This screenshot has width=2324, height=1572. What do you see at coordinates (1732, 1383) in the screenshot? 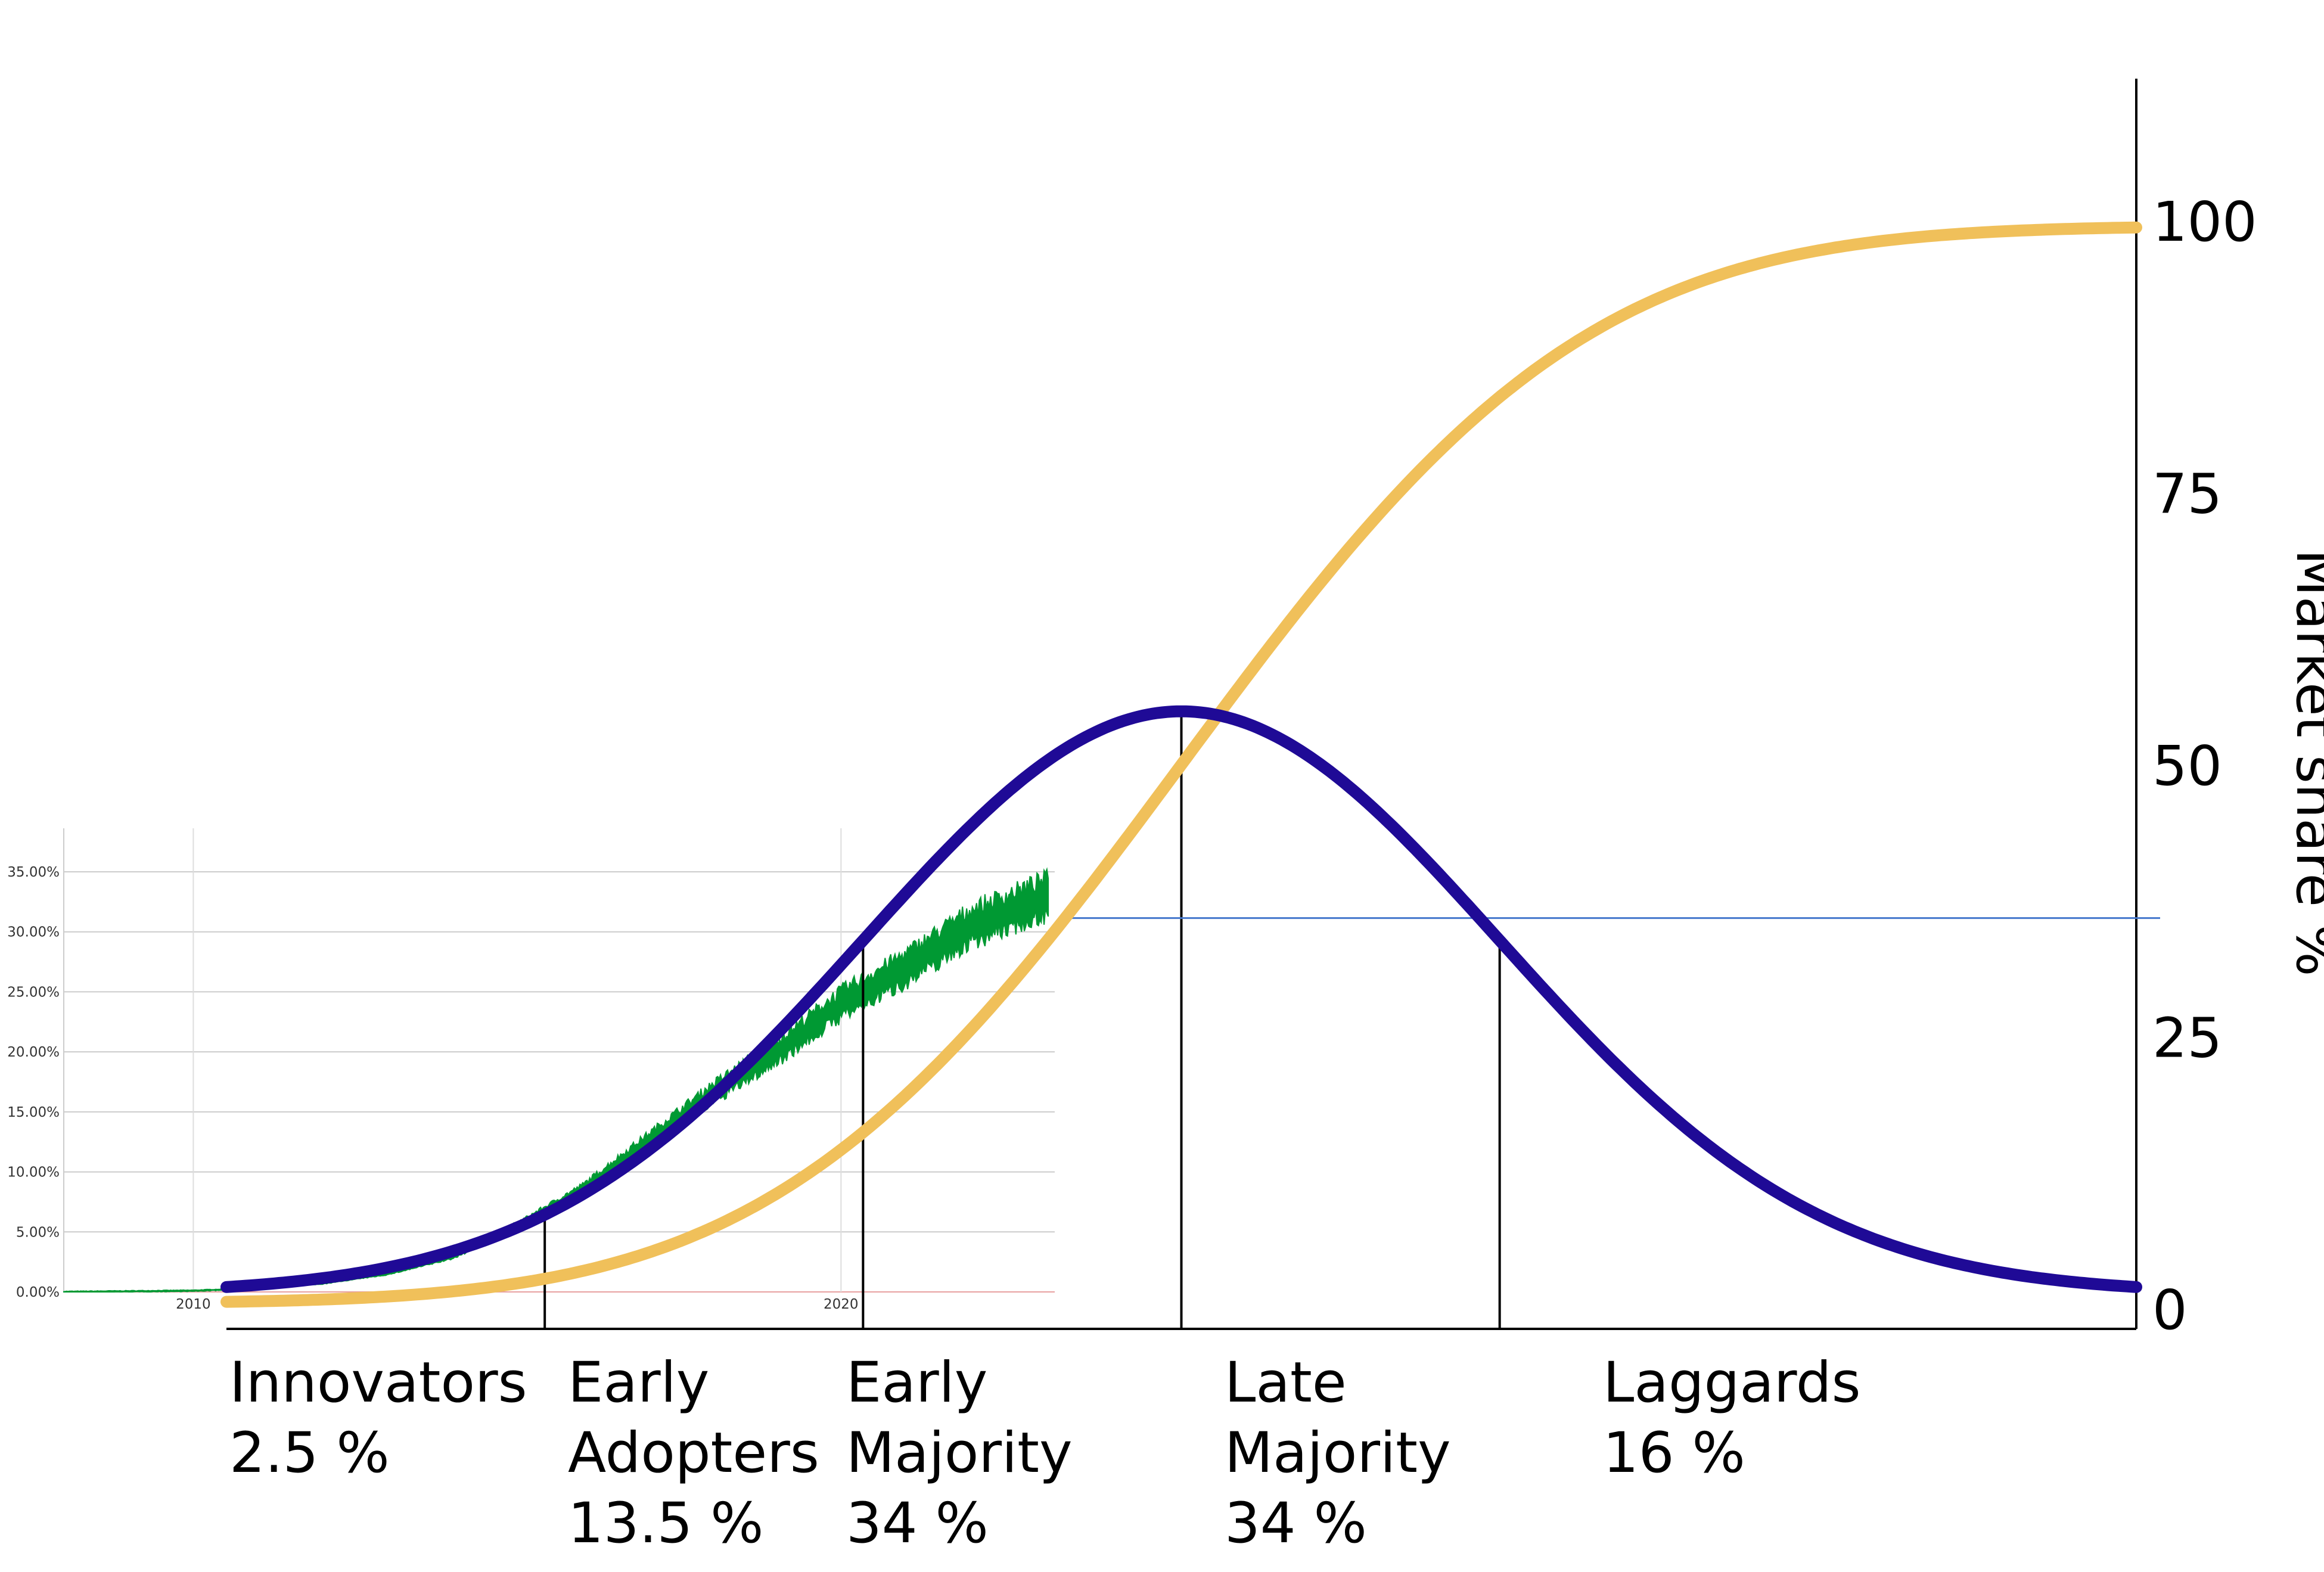
I see `segment-name: Laggards` at bounding box center [1732, 1383].